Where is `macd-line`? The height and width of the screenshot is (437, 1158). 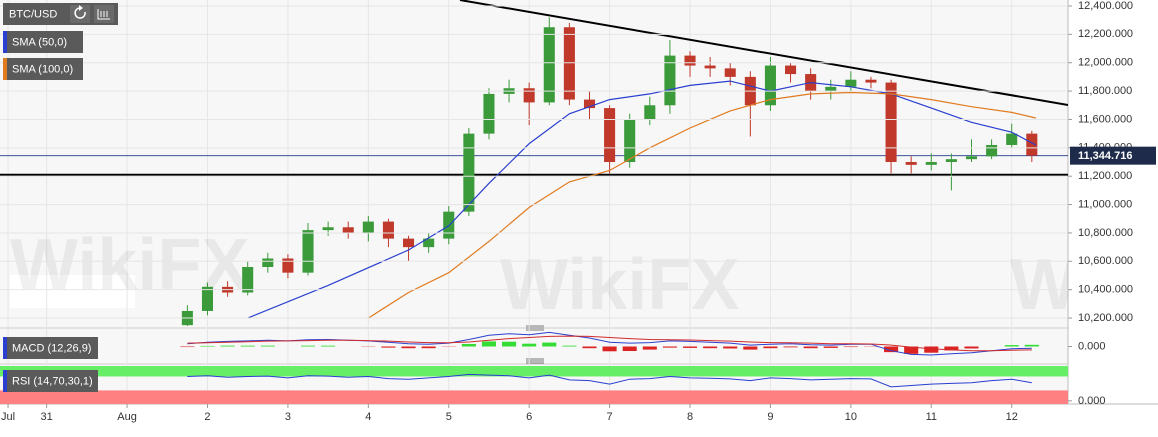 macd-line is located at coordinates (609, 343).